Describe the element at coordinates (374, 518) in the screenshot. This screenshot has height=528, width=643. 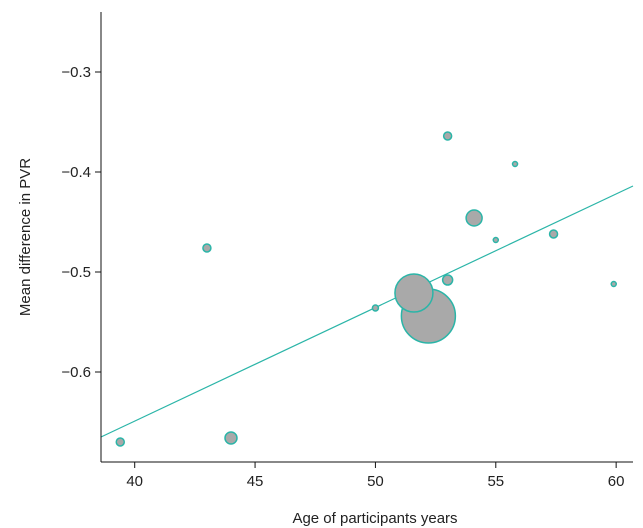
I see `x-axis-title: Age of participants years` at that location.